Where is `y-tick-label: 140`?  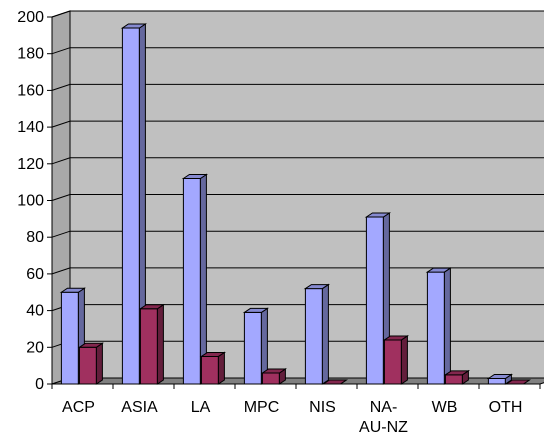
y-tick-label: 140 is located at coordinates (30, 127).